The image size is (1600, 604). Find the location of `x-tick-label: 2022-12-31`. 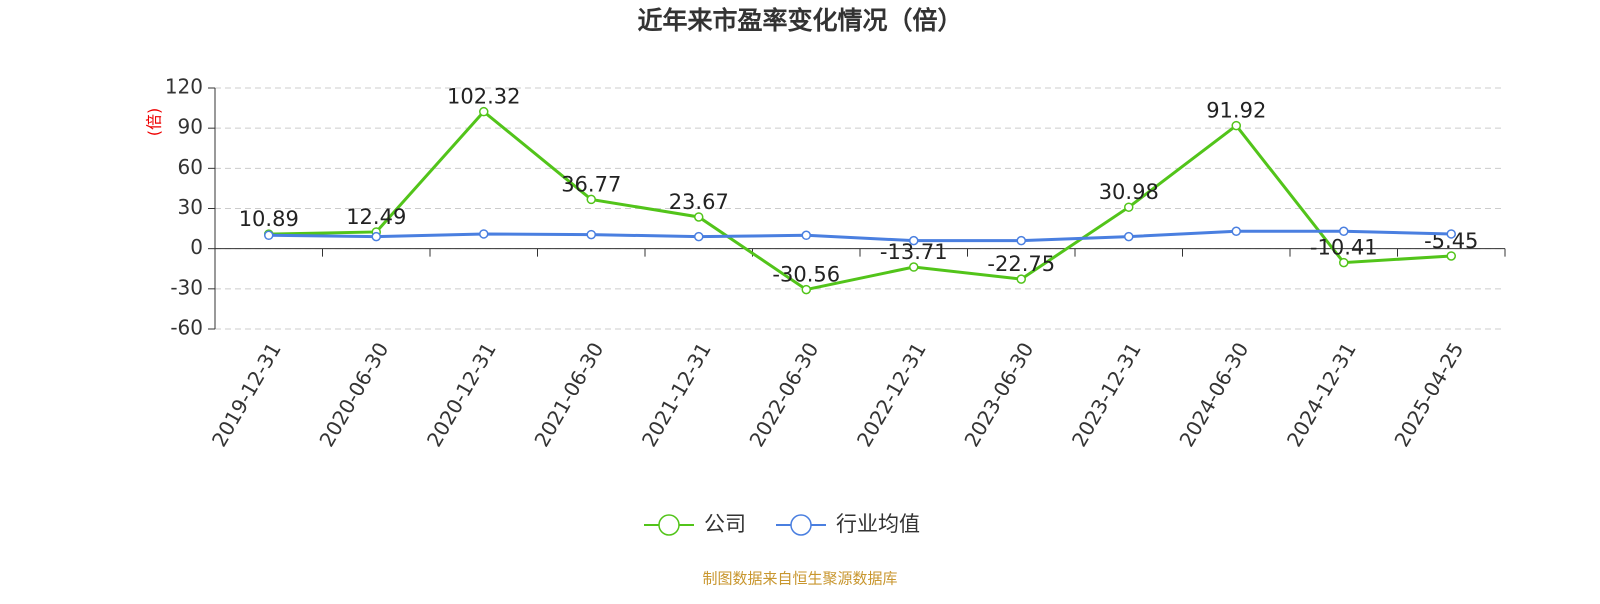

x-tick-label: 2022-12-31 is located at coordinates (891, 394).